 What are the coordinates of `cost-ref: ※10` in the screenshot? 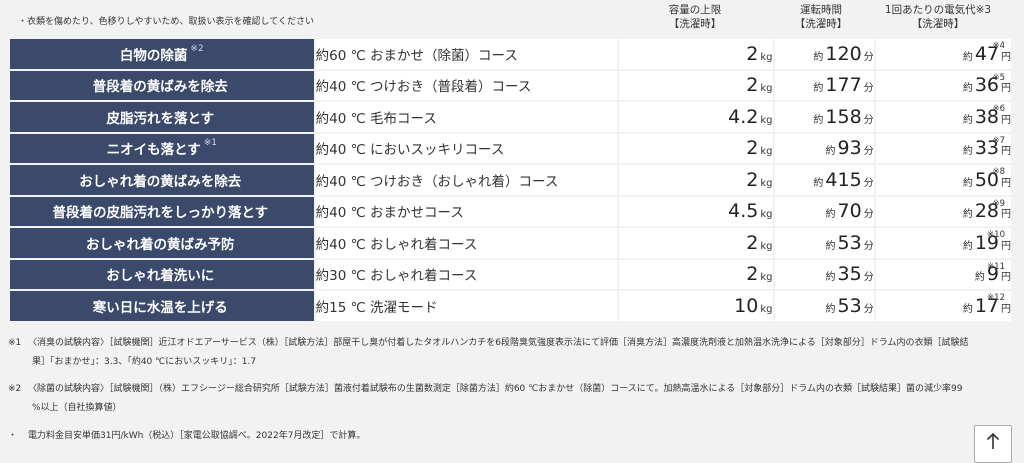 It's located at (996, 235).